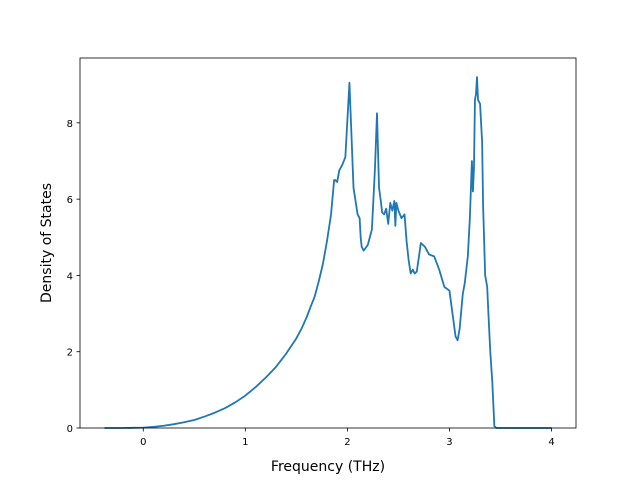 This screenshot has height=480, width=640. Describe the element at coordinates (70, 429) in the screenshot. I see `y-tick-label: 0` at that location.